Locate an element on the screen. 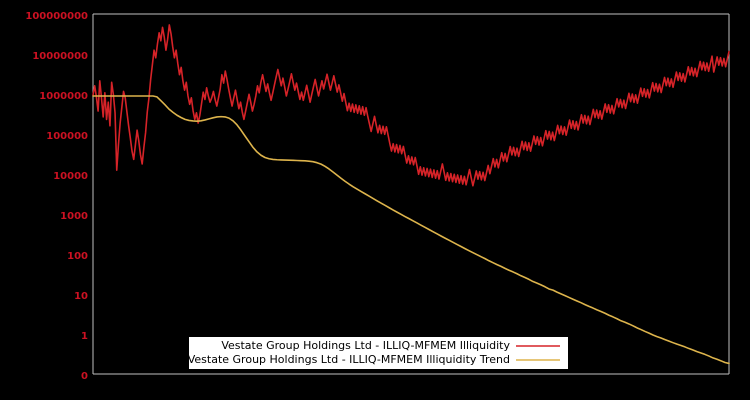 The width and height of the screenshot is (750, 400). y-axis-tick-label: 10000 is located at coordinates (70, 176).